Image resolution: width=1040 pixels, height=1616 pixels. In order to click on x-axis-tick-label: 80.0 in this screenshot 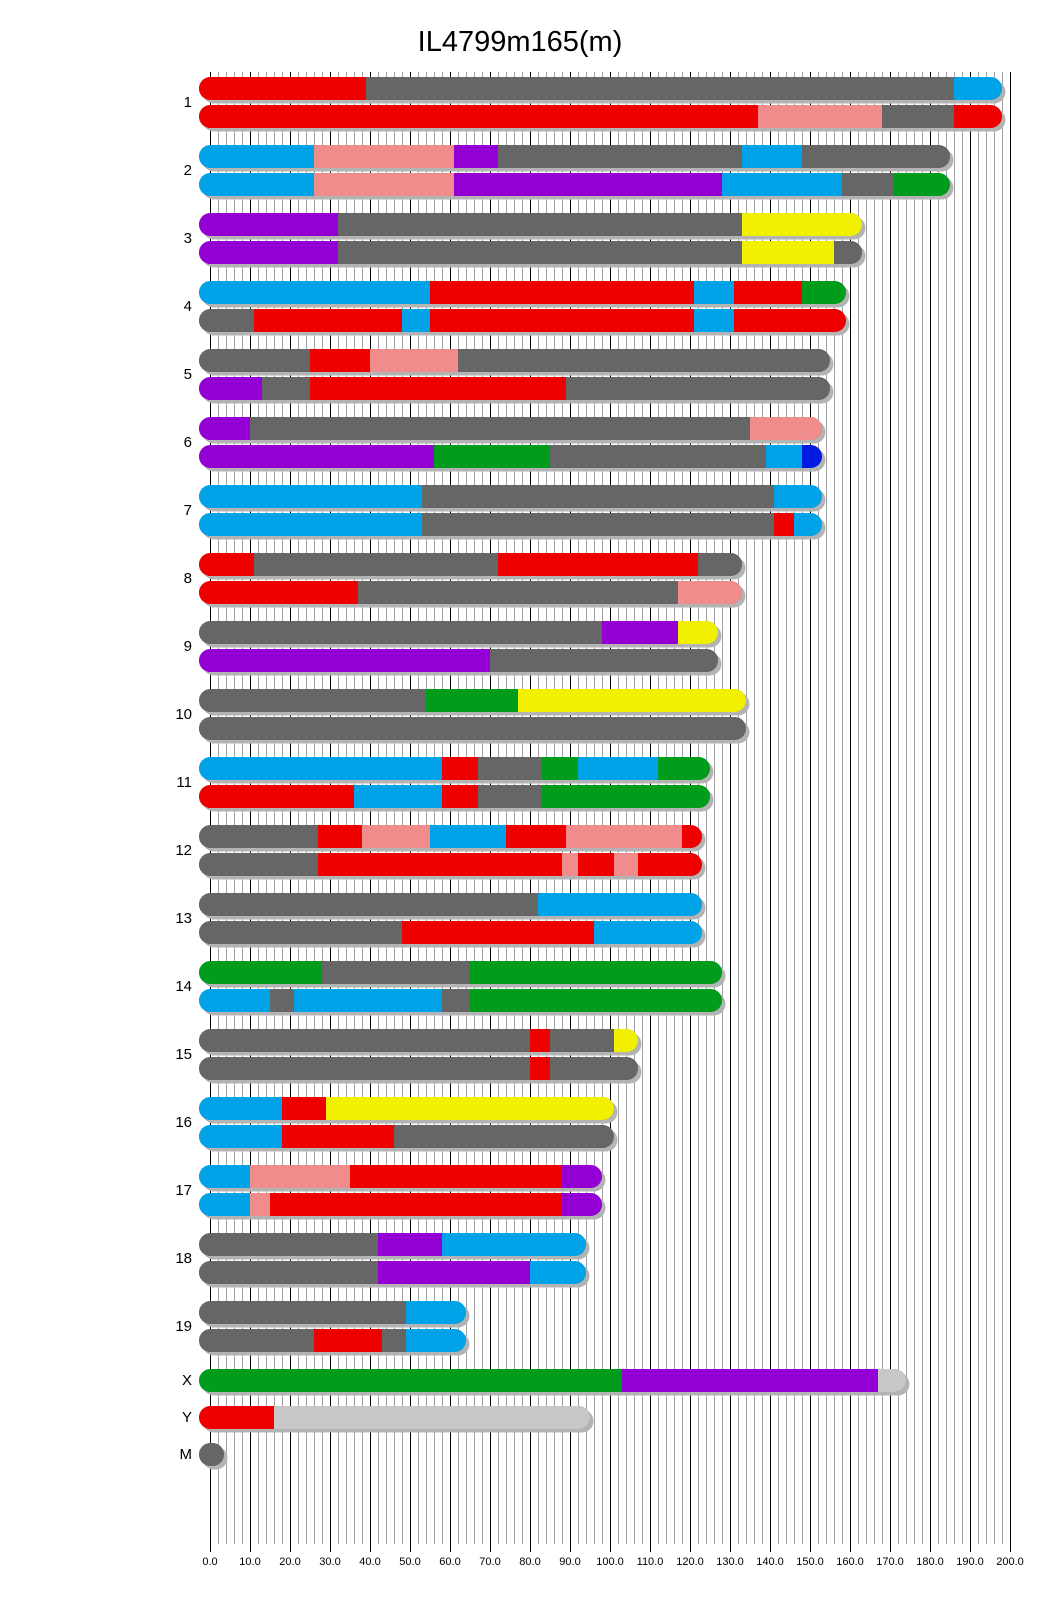, I will do `click(530, 1562)`.